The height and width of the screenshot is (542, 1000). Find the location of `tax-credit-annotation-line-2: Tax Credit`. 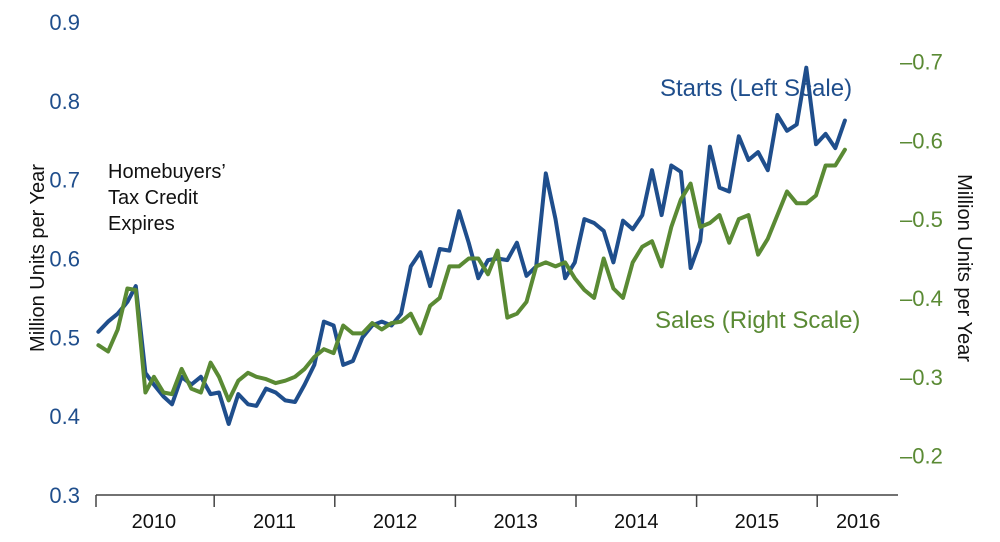

tax-credit-annotation-line-2: Tax Credit is located at coordinates (153, 198).